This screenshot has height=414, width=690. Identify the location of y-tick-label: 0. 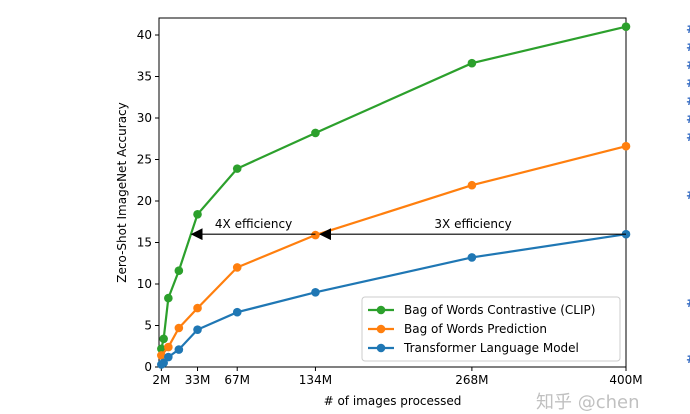
(148, 367).